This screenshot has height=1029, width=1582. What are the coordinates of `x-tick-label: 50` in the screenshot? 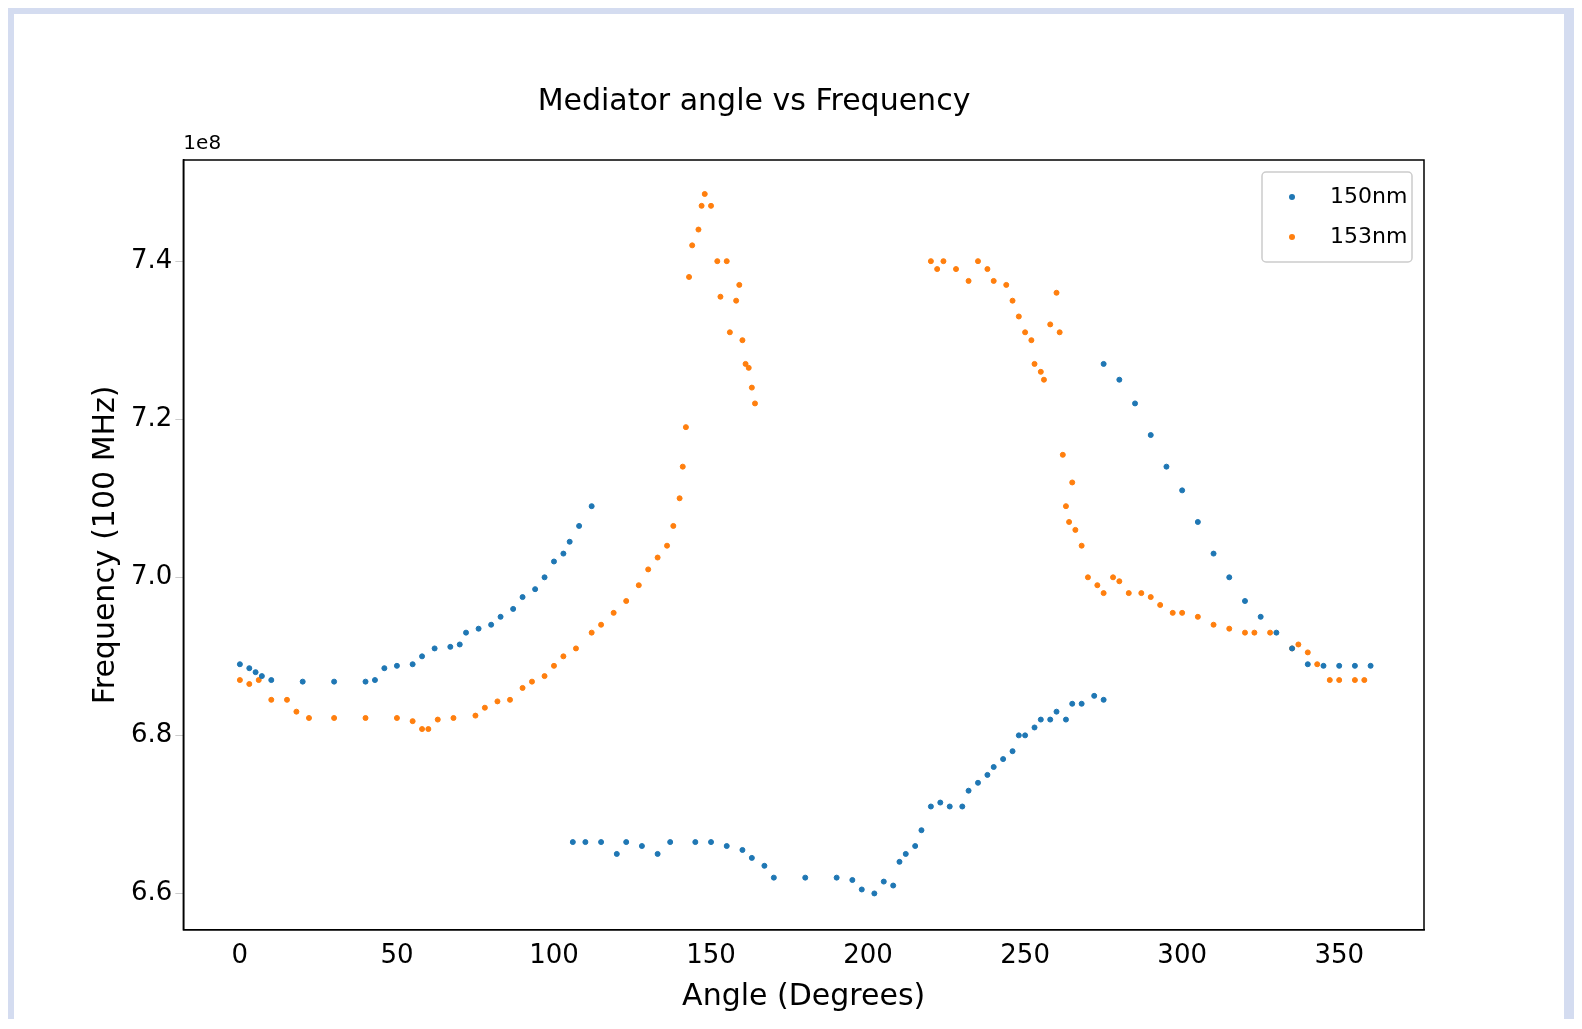 It's located at (397, 954).